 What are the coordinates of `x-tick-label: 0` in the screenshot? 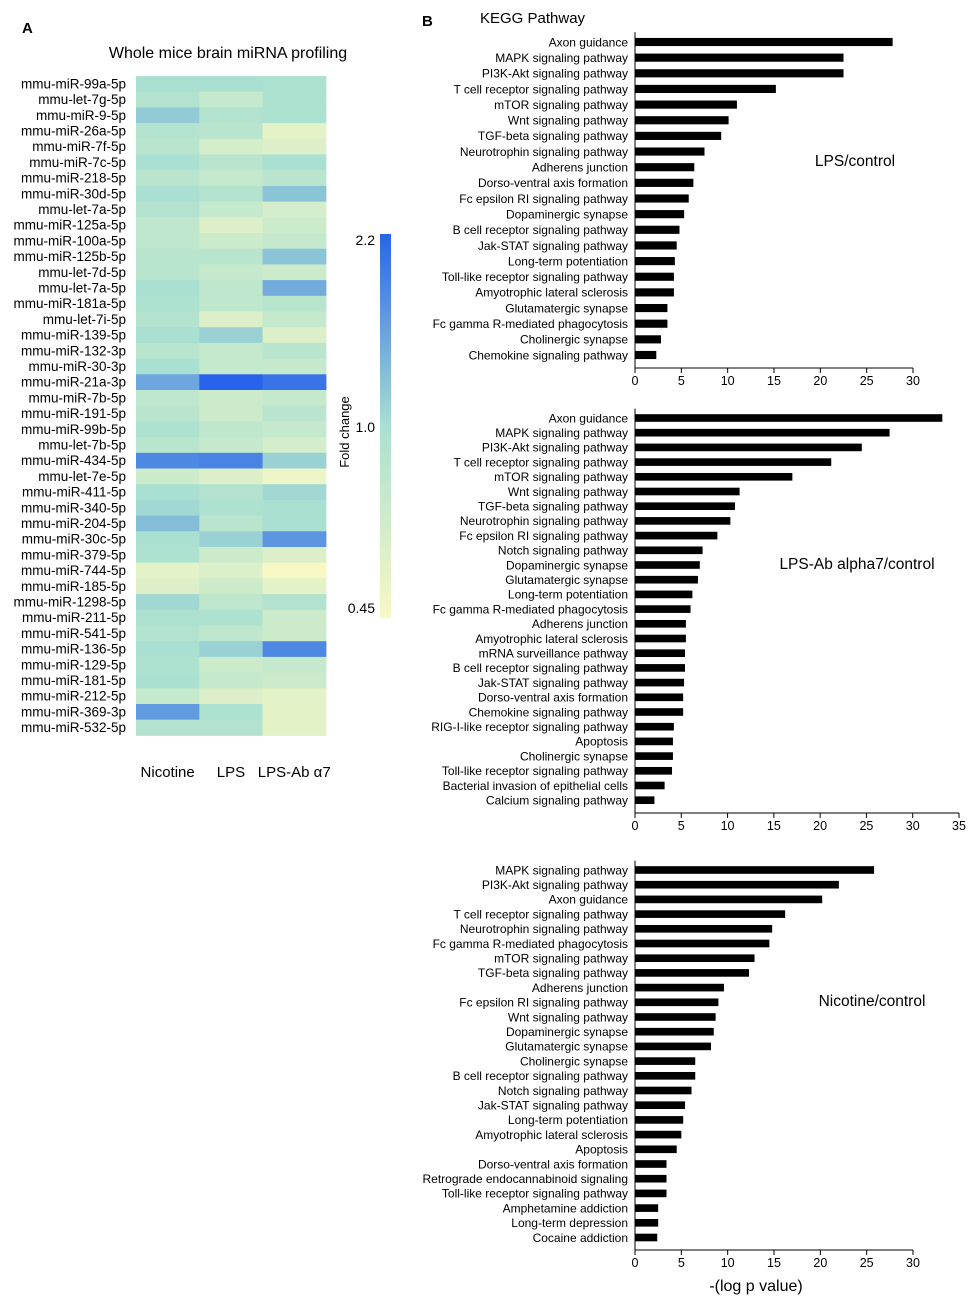 It's located at (635, 381).